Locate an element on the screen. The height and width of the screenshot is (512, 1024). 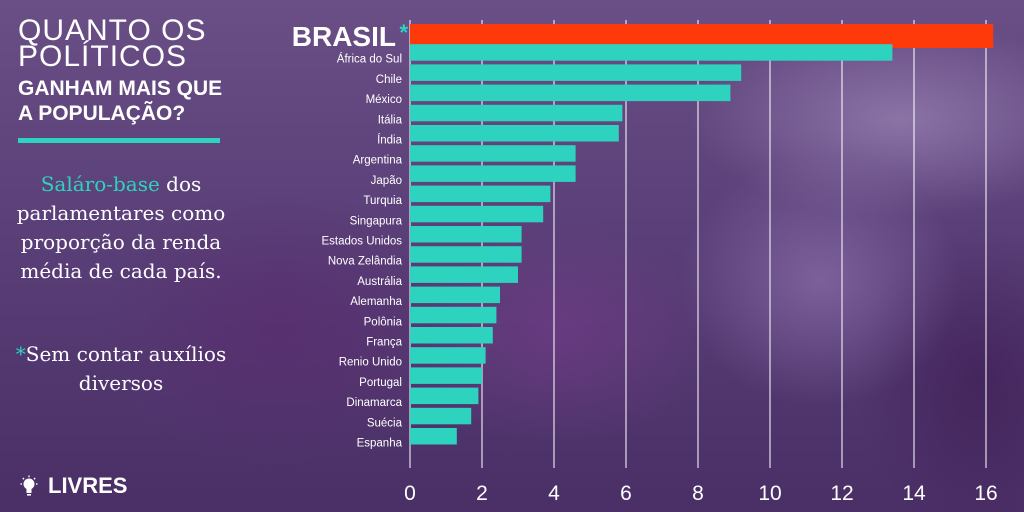
category-label-4: Itália is located at coordinates (390, 120).